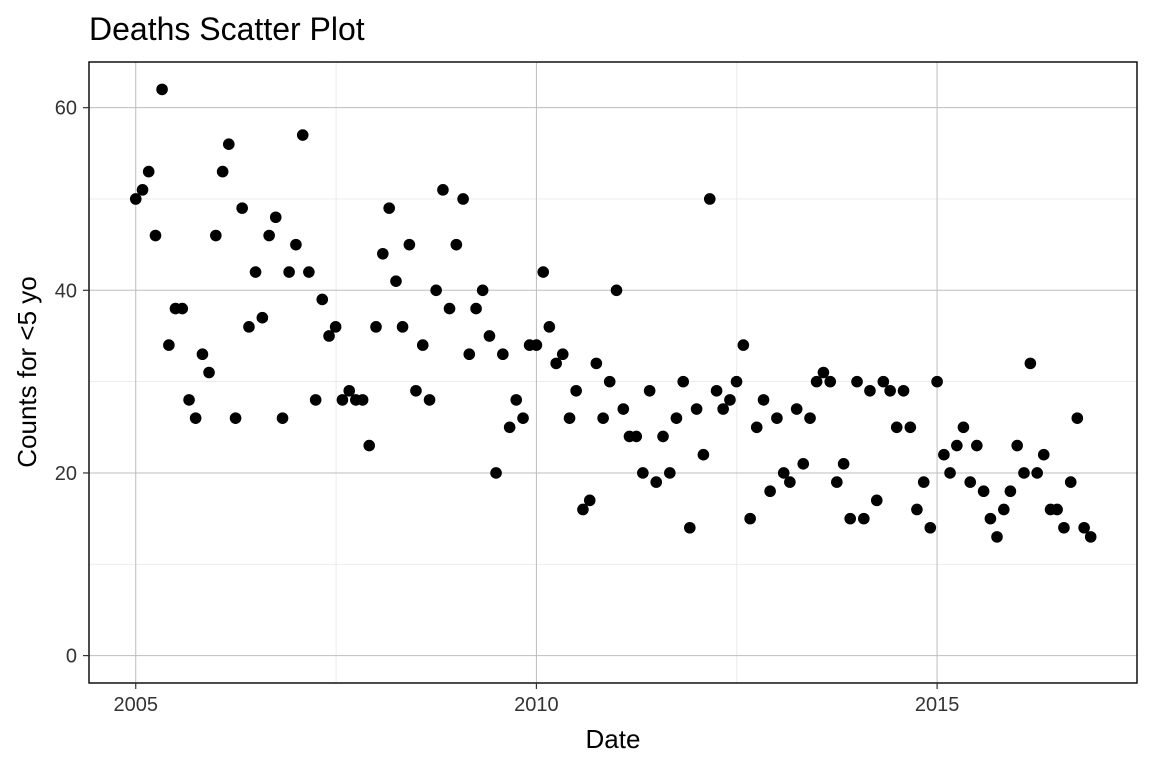 The image size is (1152, 768). I want to click on x-tick-label: 2010, so click(536, 705).